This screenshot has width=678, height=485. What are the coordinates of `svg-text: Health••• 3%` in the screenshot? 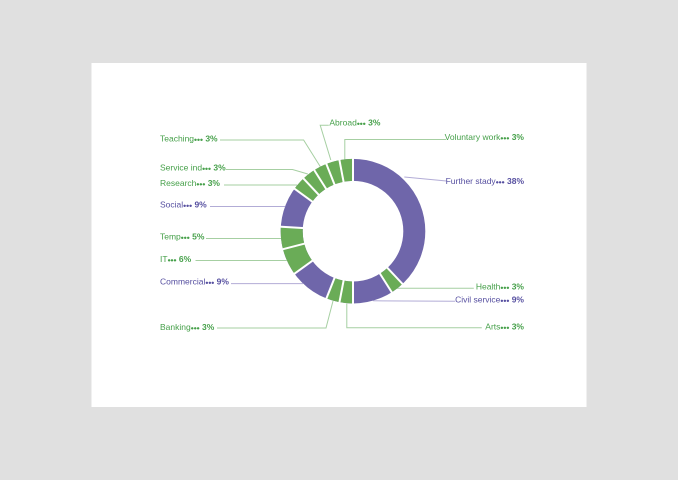 It's located at (500, 286).